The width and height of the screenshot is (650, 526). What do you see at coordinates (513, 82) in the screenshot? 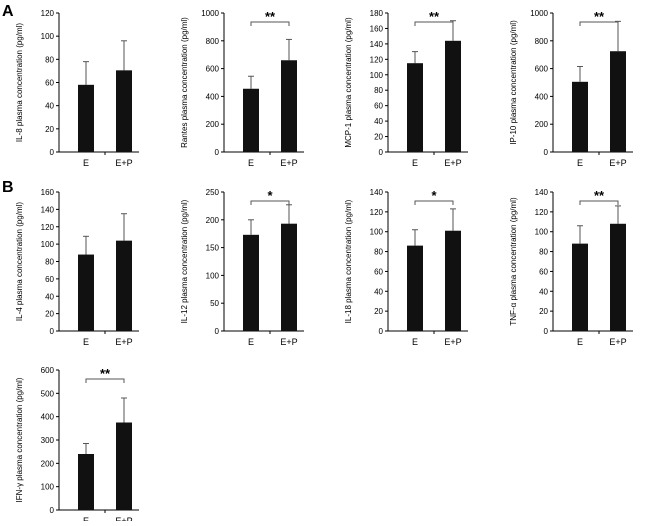
I see `y-axis-label: IP-10 plasma concentration (pg/ml)` at bounding box center [513, 82].